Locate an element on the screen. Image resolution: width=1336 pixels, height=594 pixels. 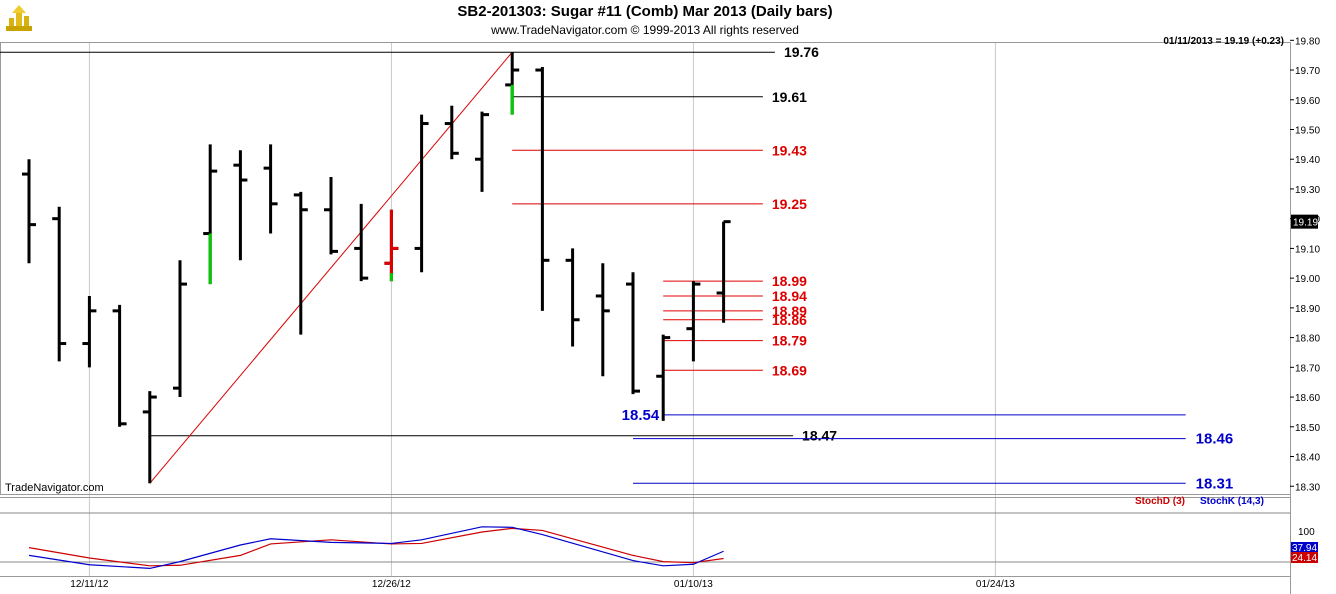
y-tick-label: 18.60 is located at coordinates (1307, 398).